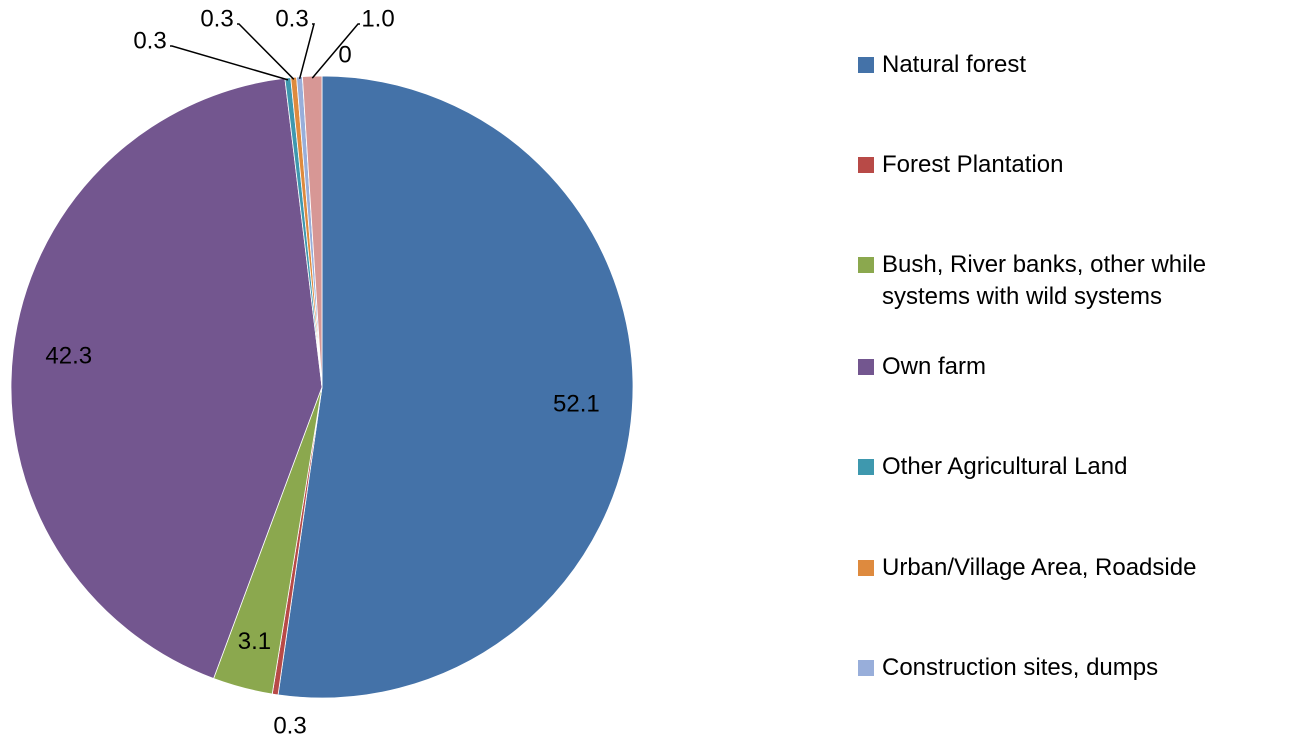  I want to click on legend-item: Natural forest, so click(1063, 65).